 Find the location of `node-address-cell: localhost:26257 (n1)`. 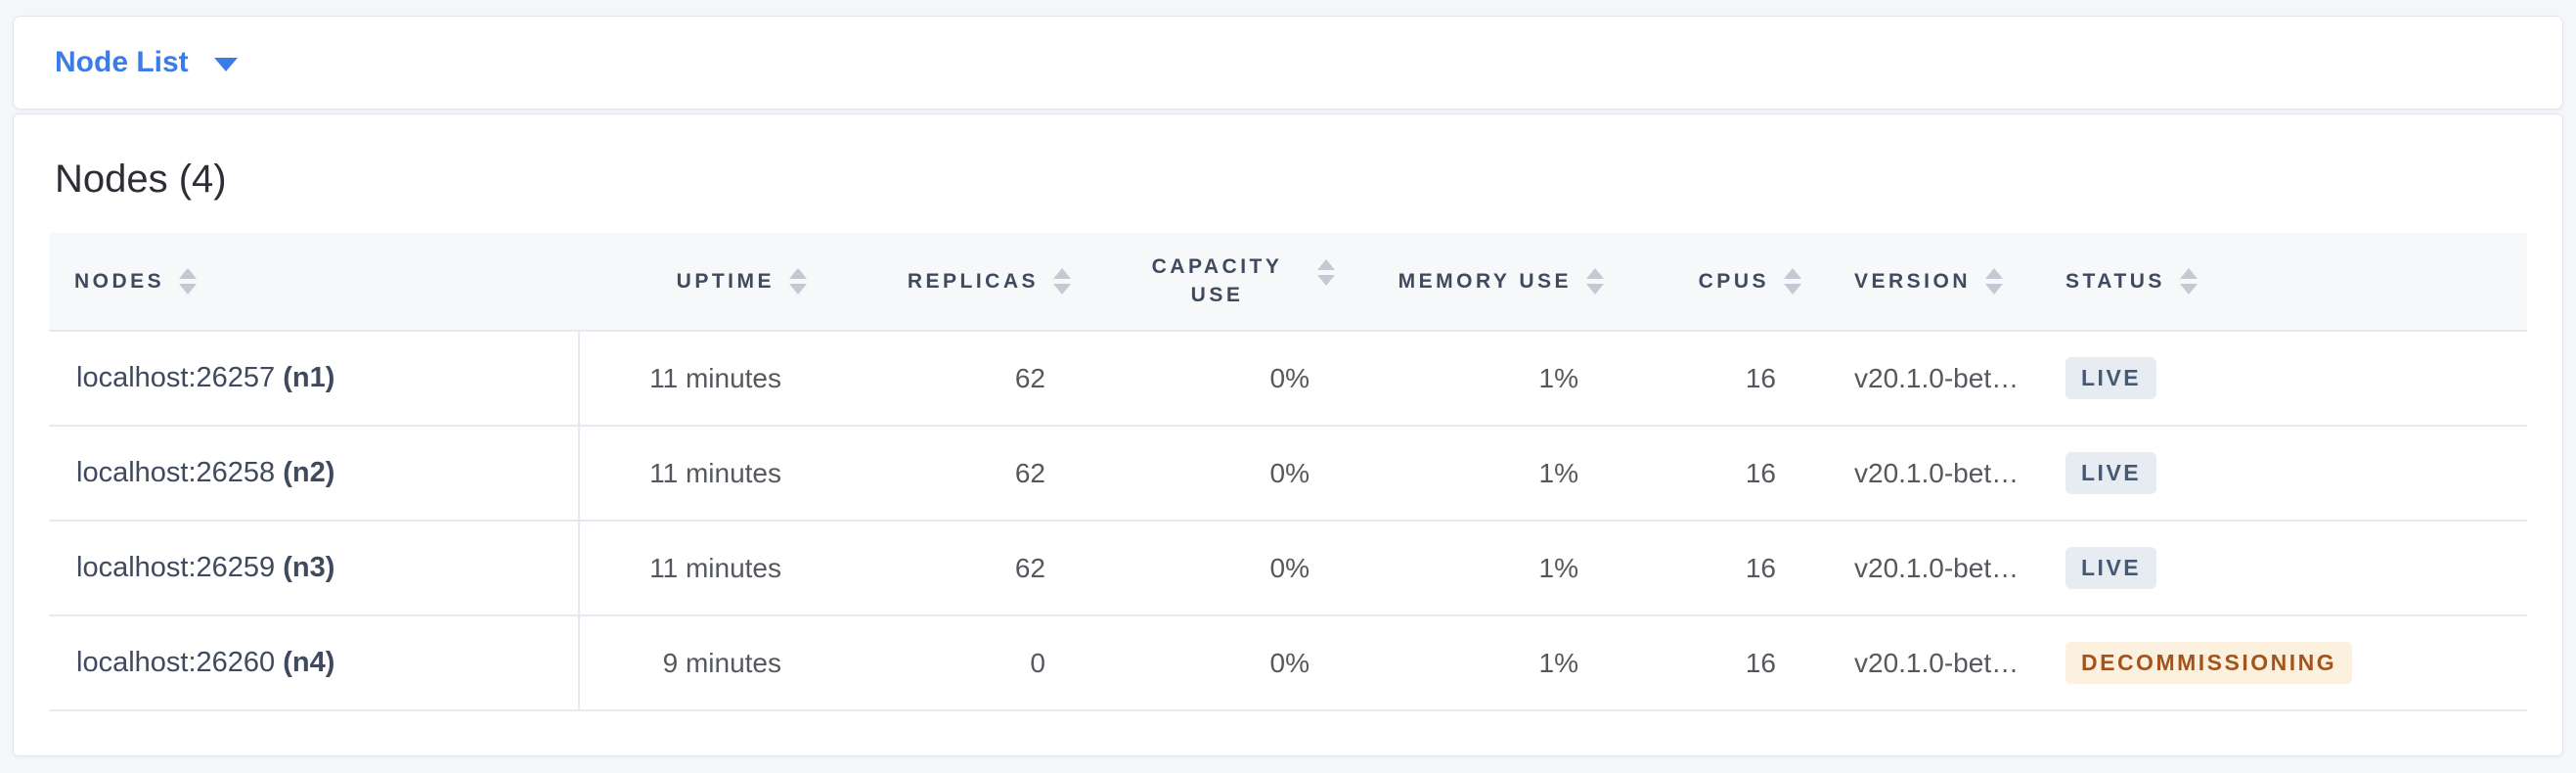

node-address-cell: localhost:26257 (n1) is located at coordinates (315, 379).